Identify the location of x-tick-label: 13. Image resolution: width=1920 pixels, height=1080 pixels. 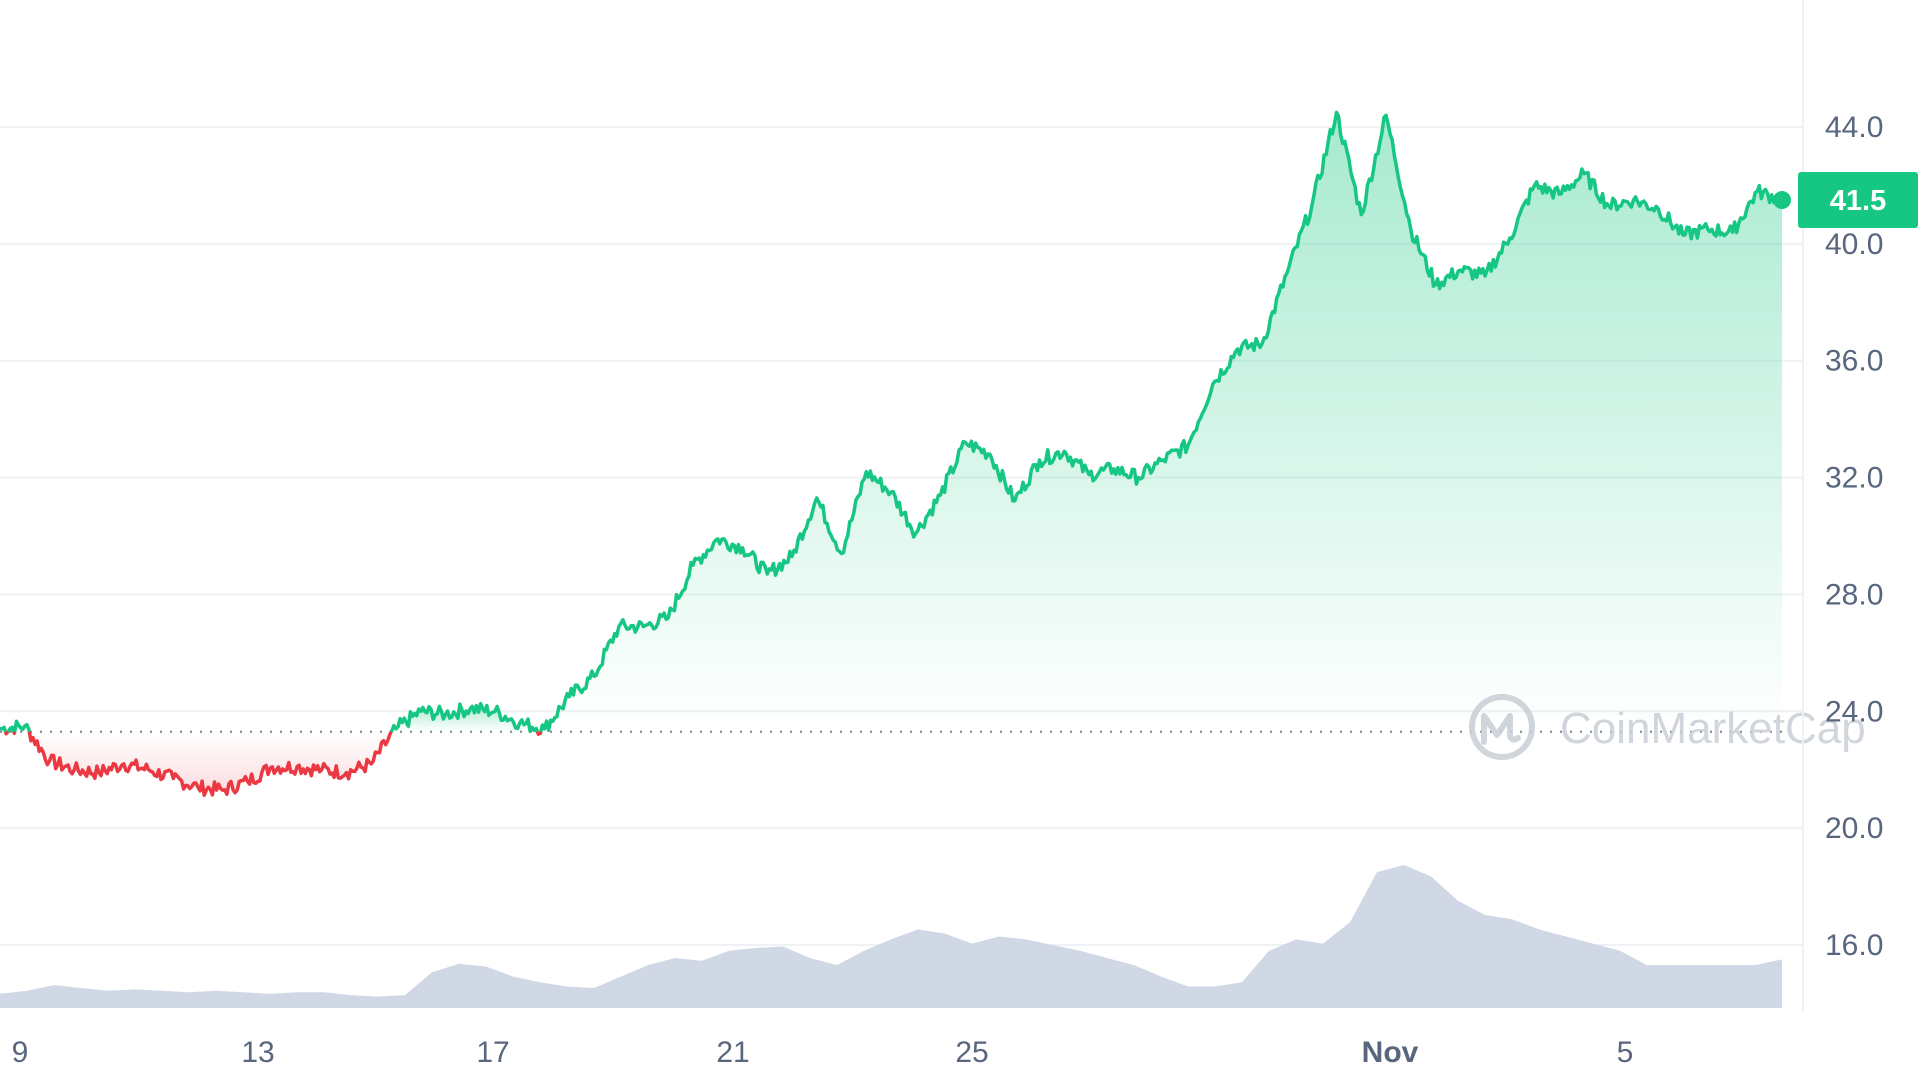
(257, 1052).